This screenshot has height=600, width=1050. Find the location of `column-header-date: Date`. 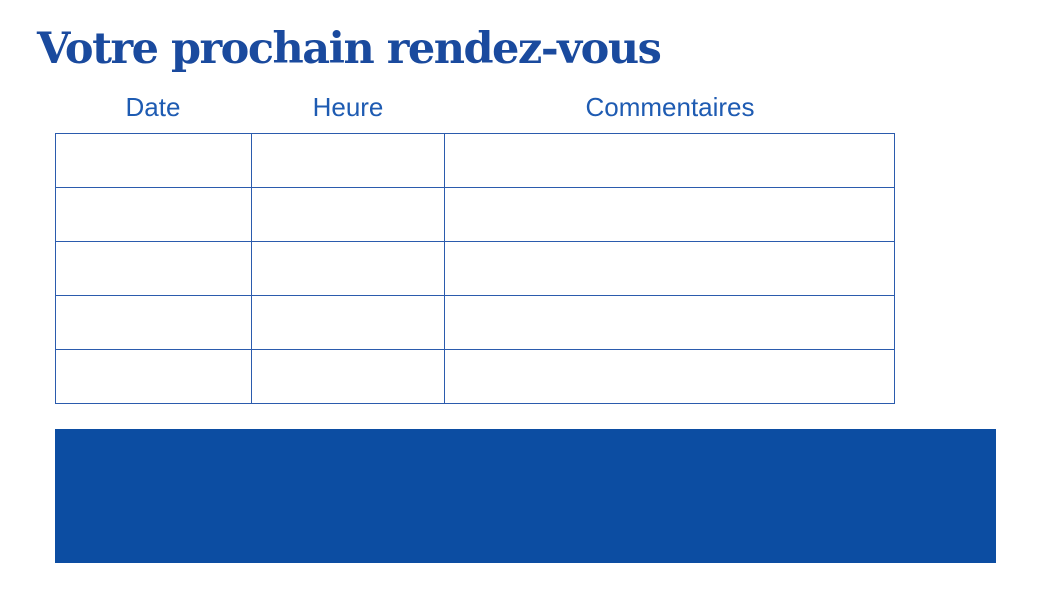

column-header-date: Date is located at coordinates (153, 107).